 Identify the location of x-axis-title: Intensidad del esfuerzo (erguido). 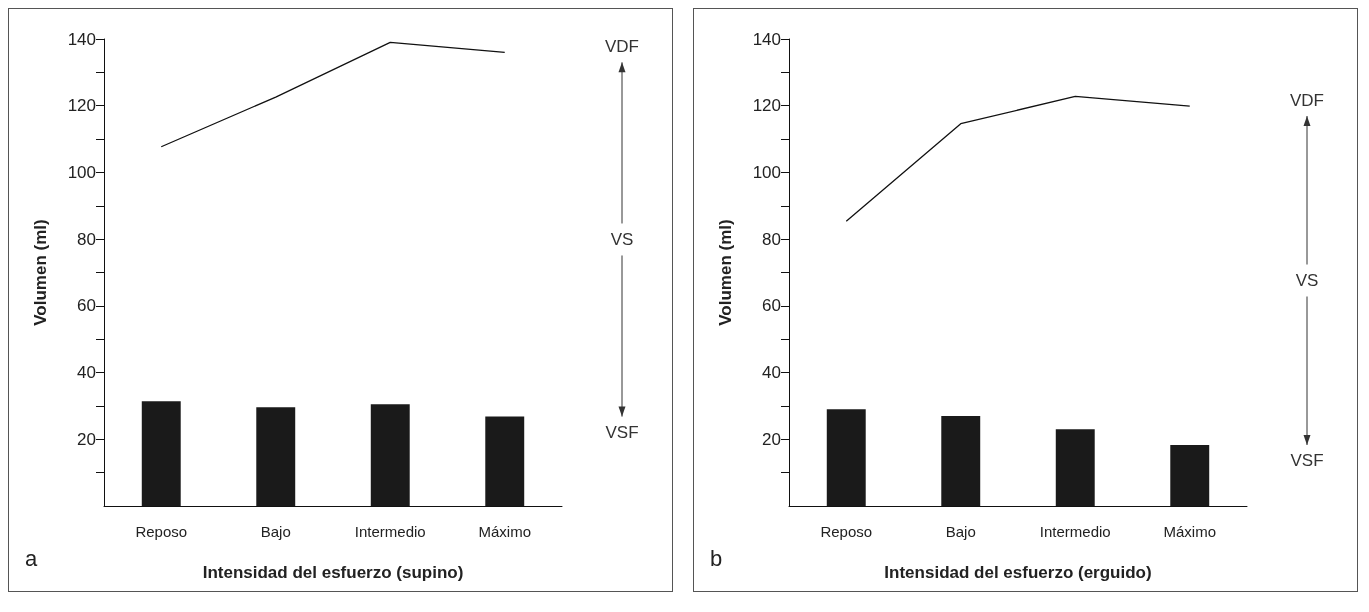
(1018, 572).